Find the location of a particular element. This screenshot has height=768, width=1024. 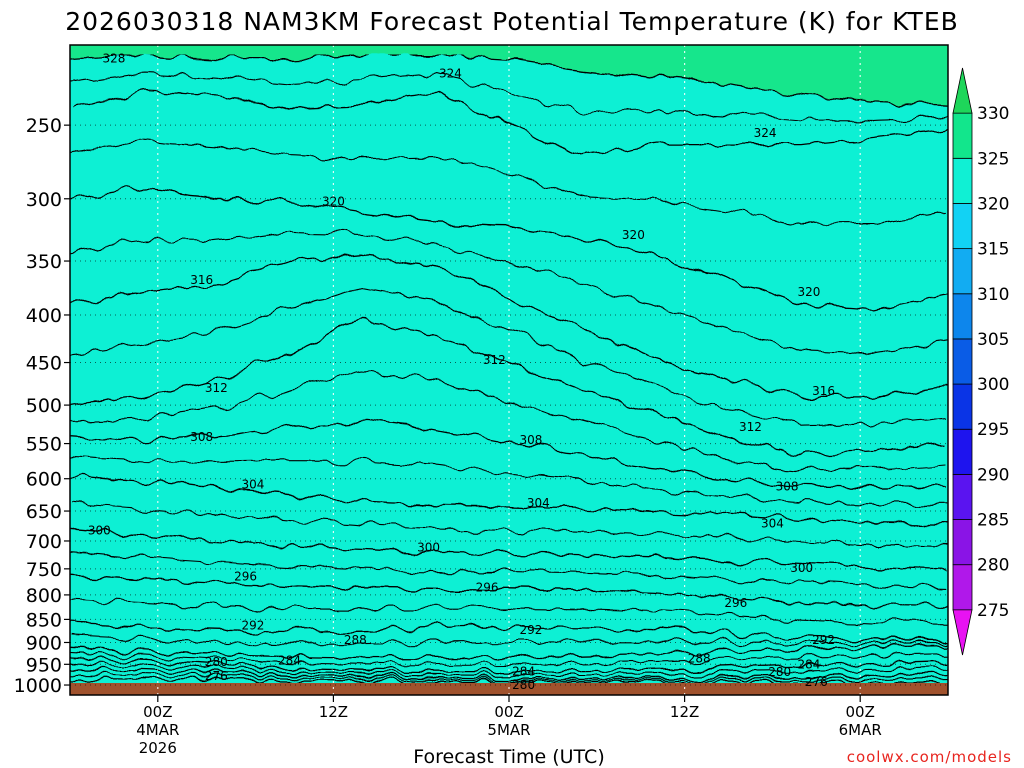

colorbar-label-310: 310 is located at coordinates (993, 295).